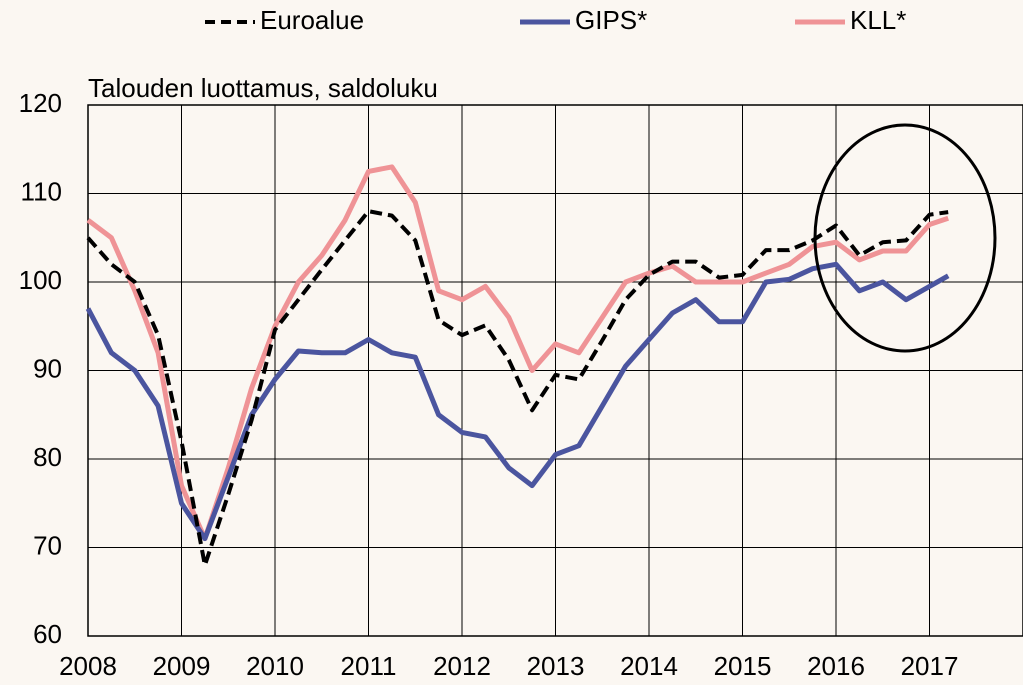  Describe the element at coordinates (47, 368) in the screenshot. I see `y-tick-label: 90` at that location.